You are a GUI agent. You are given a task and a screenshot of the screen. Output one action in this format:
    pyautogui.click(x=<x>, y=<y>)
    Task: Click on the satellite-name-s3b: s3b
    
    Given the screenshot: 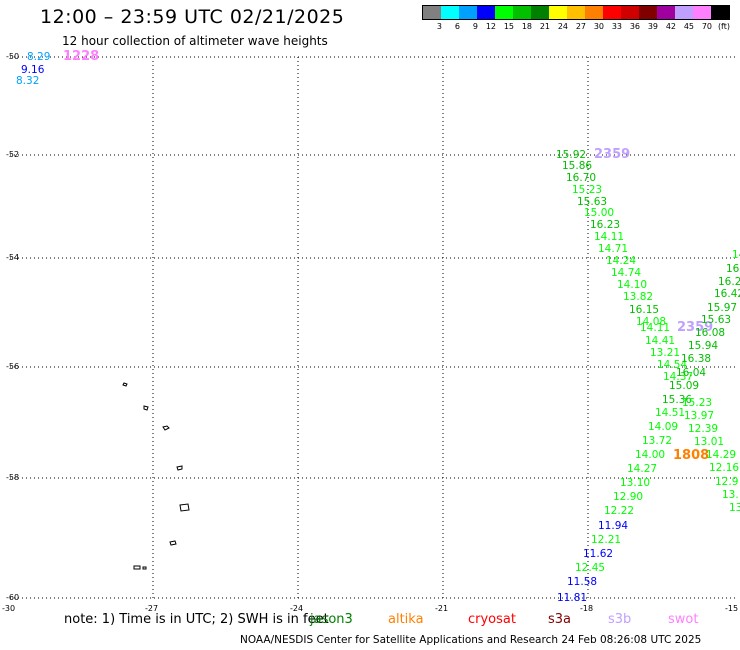 What is the action you would take?
    pyautogui.click(x=620, y=619)
    